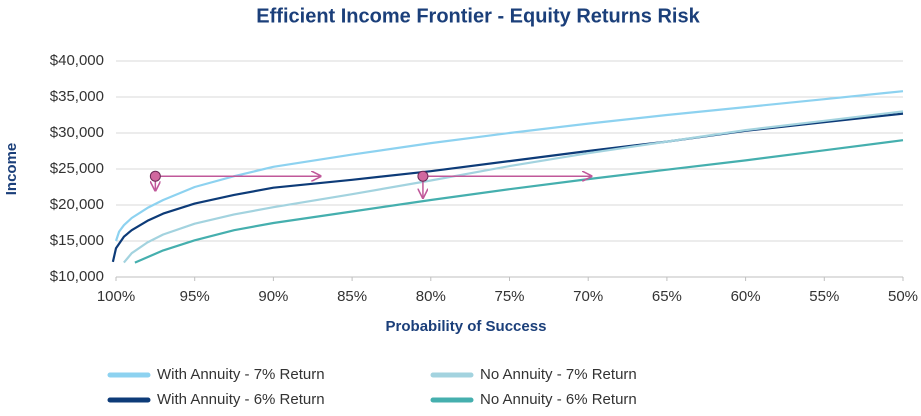 The height and width of the screenshot is (416, 921). I want to click on y-tick-label: $20,000, so click(77, 204).